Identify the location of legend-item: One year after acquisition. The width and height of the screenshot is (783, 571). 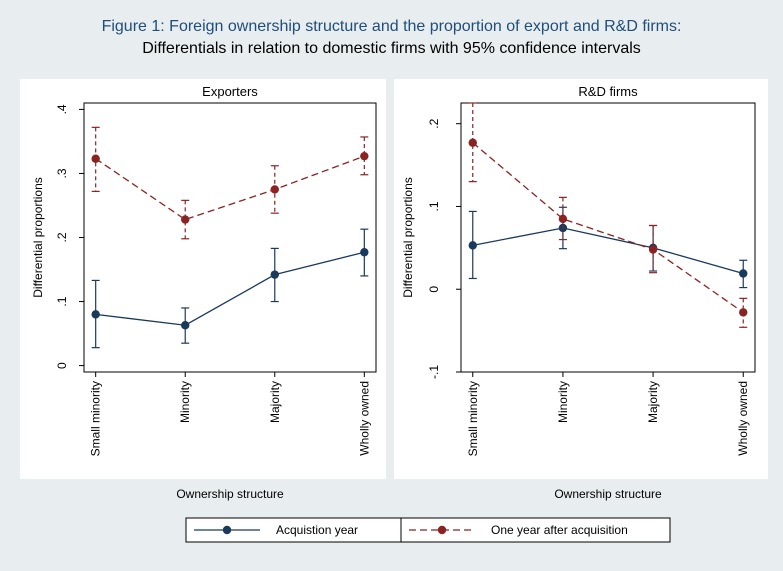
(535, 530).